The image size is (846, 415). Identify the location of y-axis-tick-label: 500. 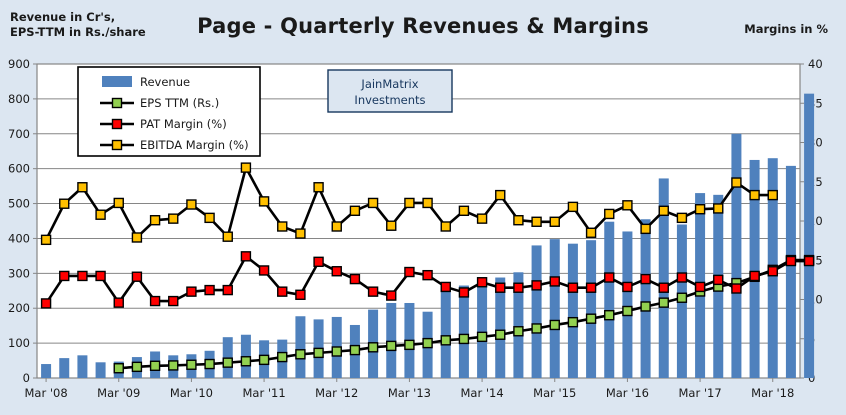
(19, 204).